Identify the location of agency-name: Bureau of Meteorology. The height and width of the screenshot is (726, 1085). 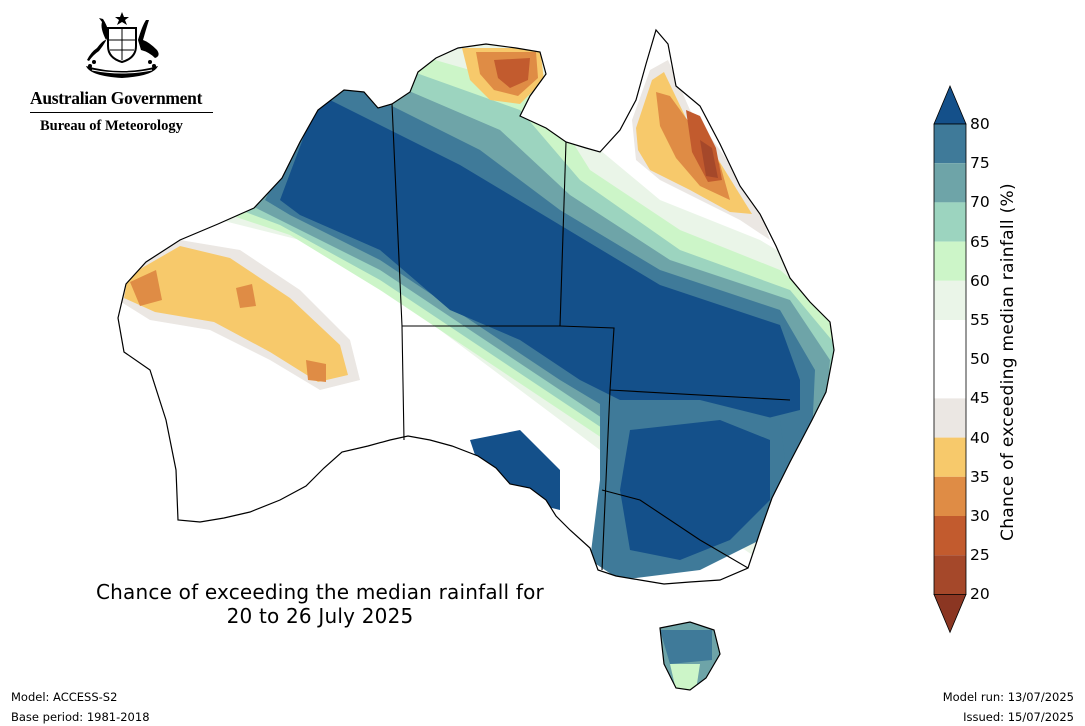
(111, 126).